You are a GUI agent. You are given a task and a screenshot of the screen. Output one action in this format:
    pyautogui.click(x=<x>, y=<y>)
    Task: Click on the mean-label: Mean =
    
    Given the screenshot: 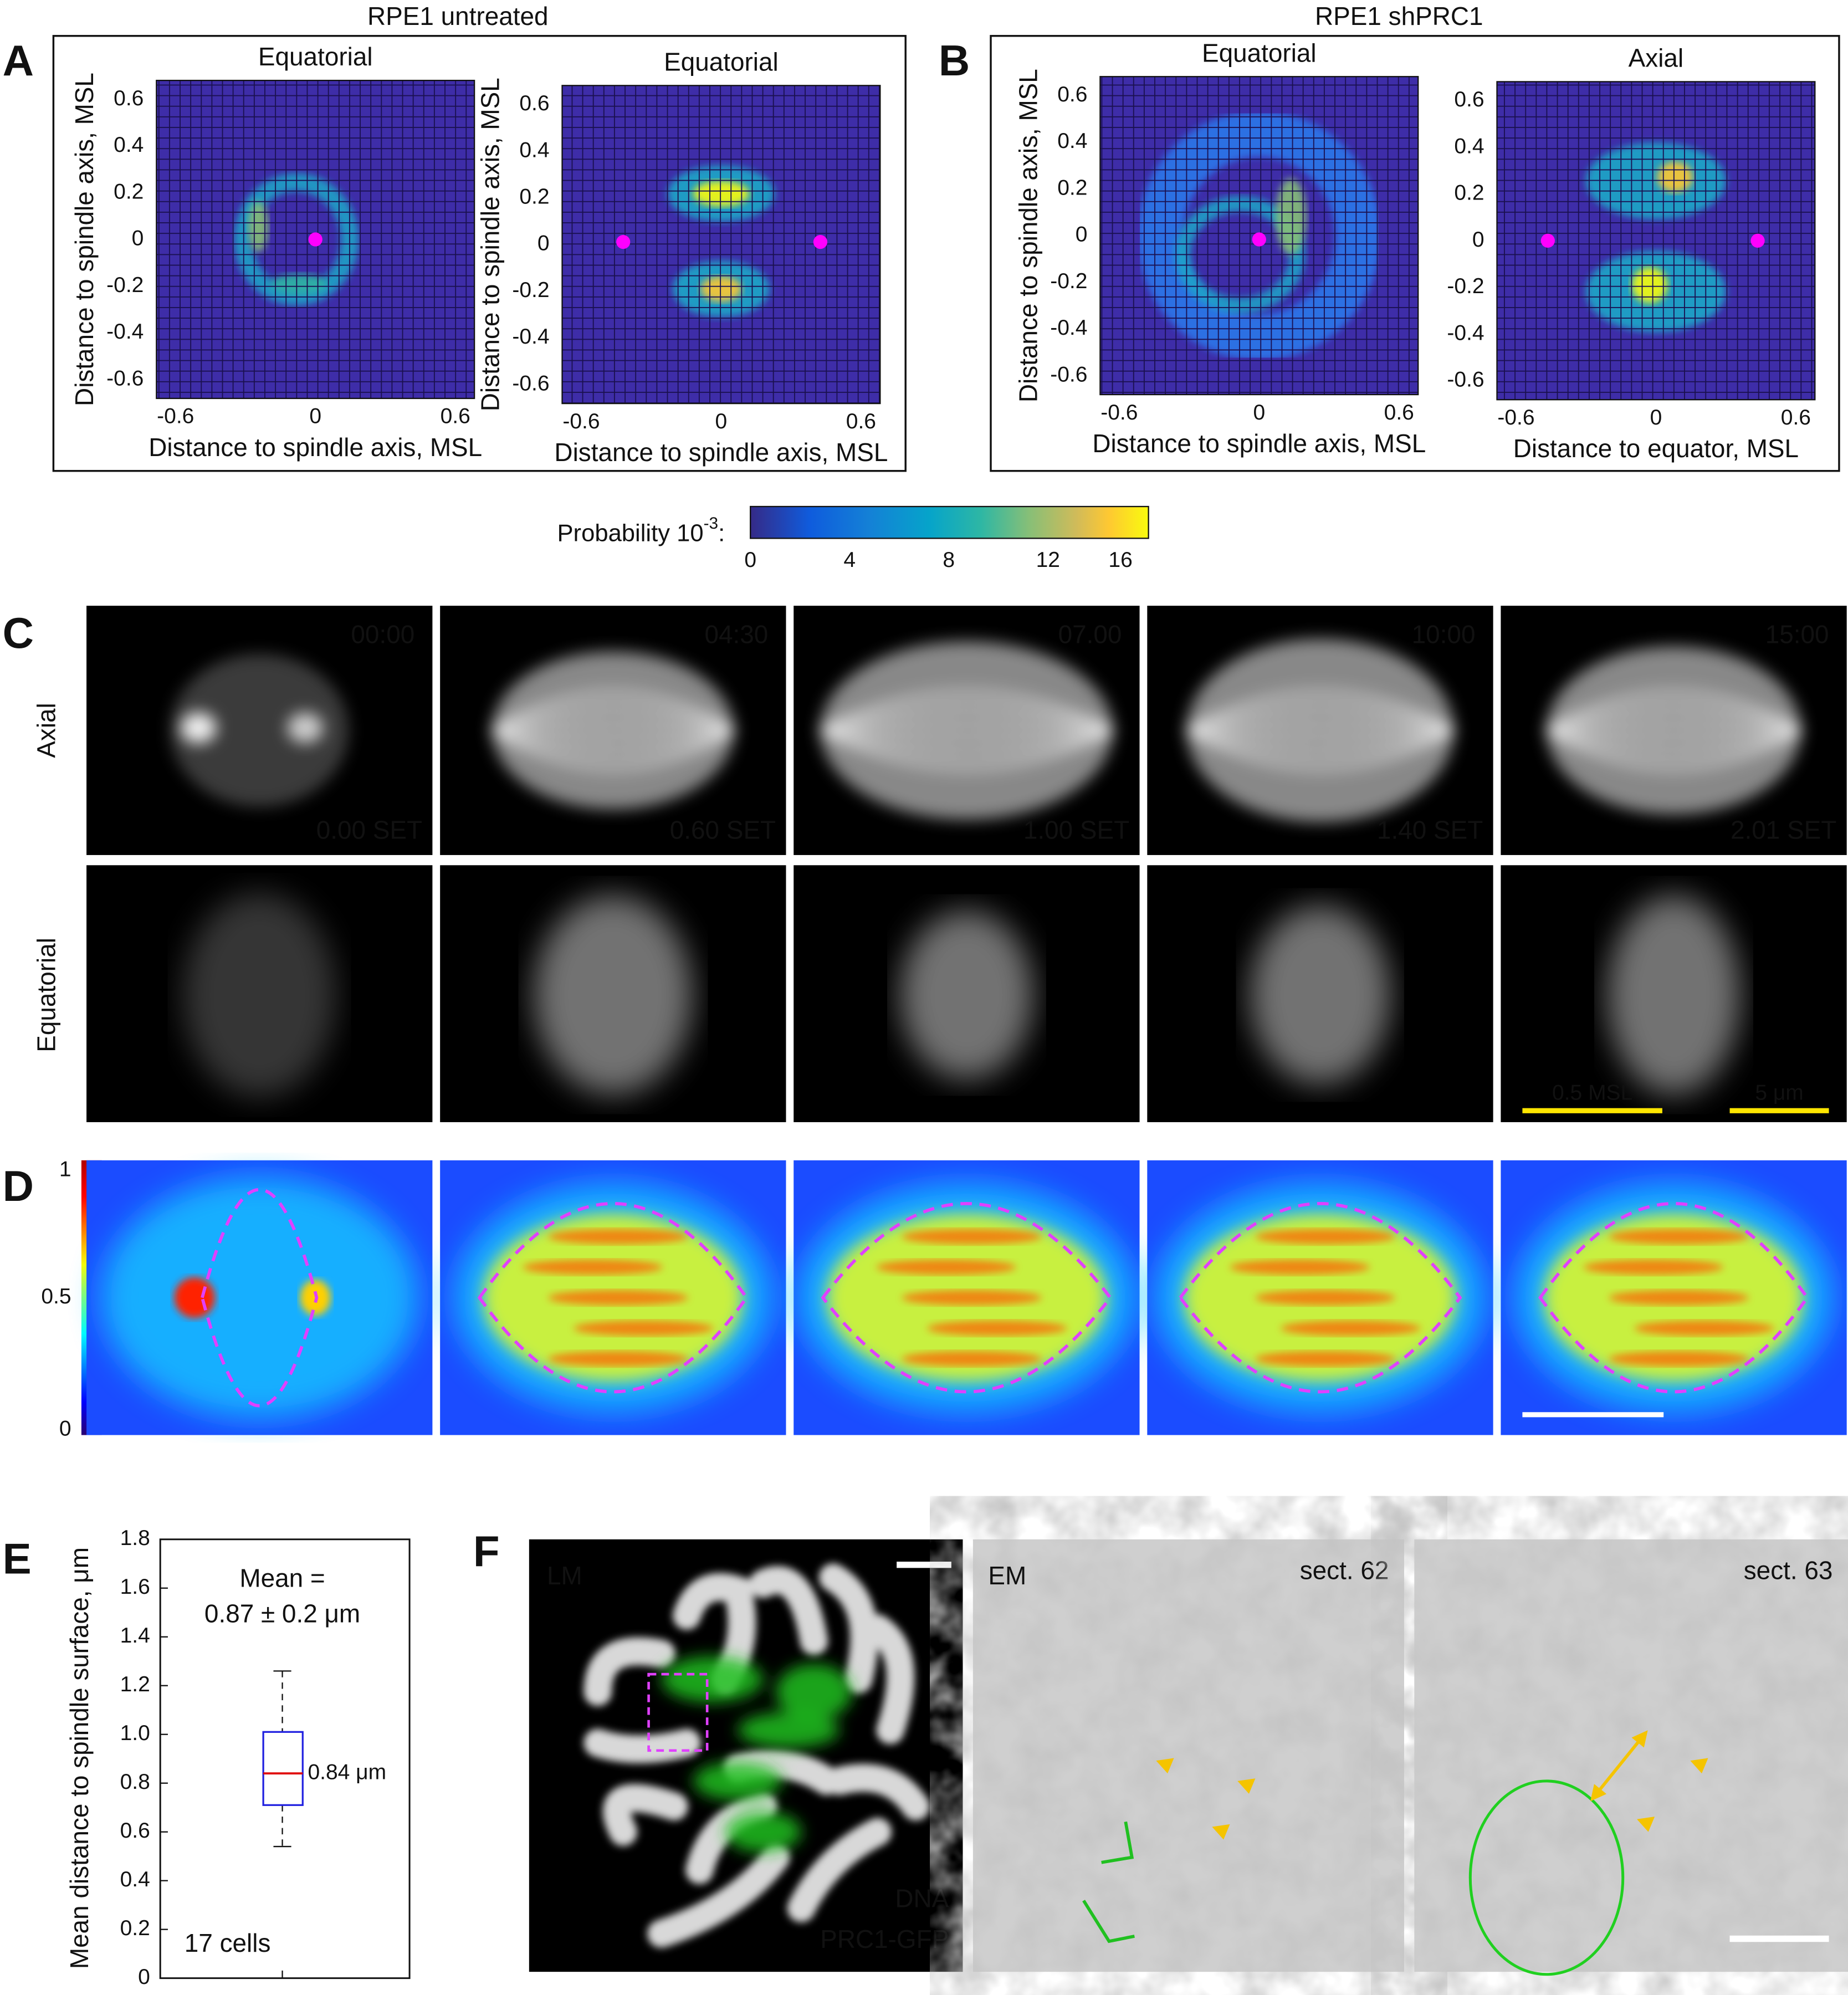 What is the action you would take?
    pyautogui.click(x=282, y=1577)
    